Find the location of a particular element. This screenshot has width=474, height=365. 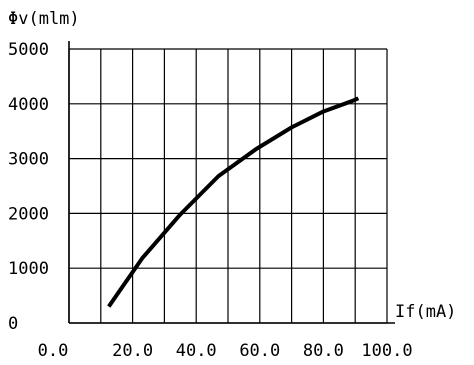

y-tick-label: 0 is located at coordinates (13, 324).